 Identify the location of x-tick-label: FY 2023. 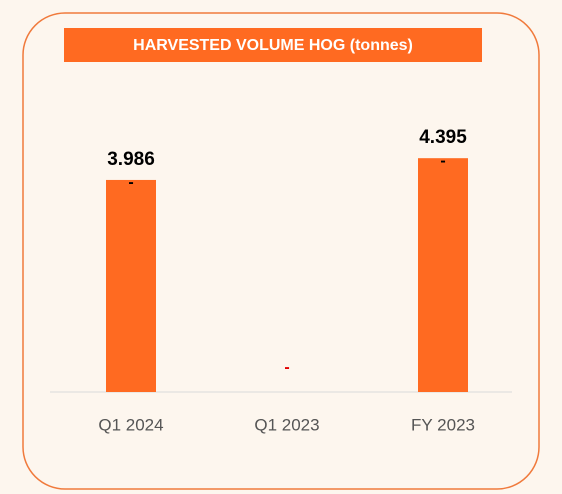
(443, 424).